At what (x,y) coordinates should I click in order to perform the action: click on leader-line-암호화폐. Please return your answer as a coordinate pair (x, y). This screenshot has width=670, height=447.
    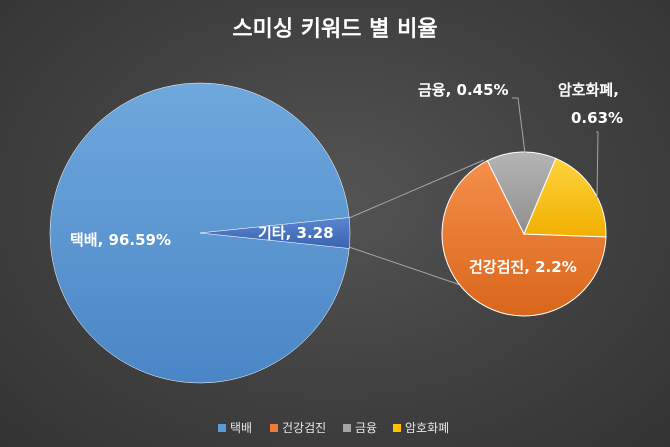
    Looking at the image, I should click on (597, 165).